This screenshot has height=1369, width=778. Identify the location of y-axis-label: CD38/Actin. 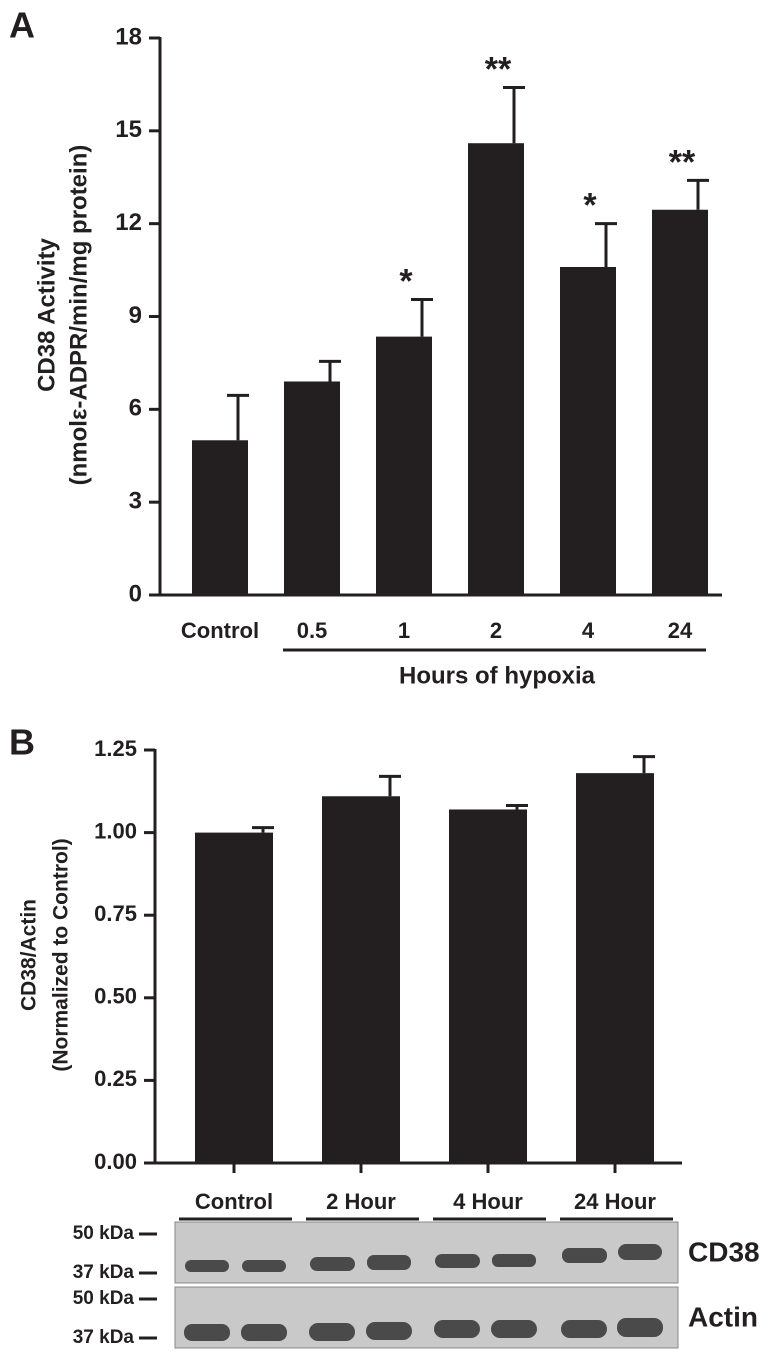
(29, 955).